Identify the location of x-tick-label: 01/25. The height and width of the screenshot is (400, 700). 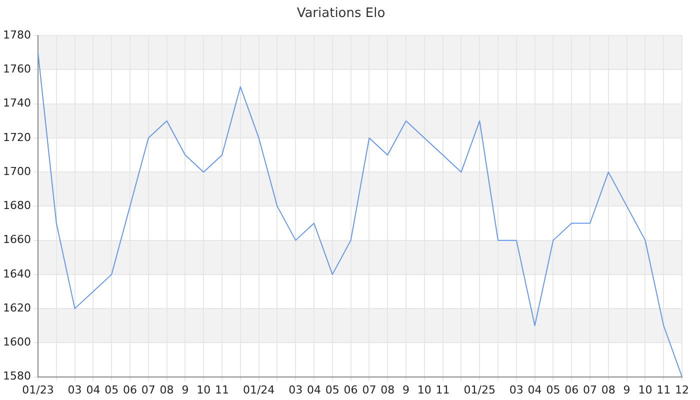
(480, 389).